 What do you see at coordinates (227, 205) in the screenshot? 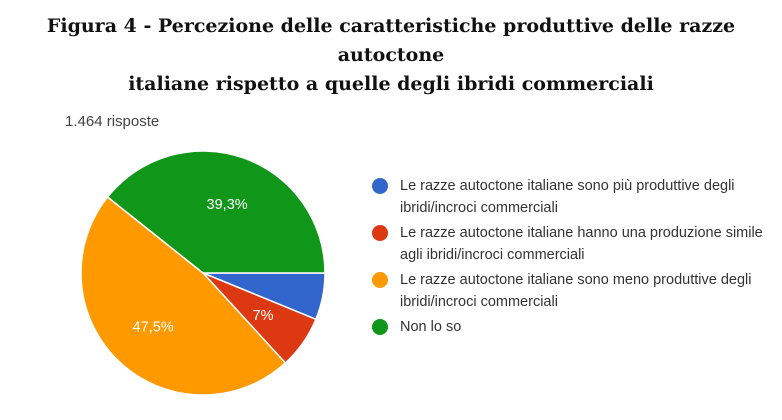
I see `pie-slice-label-3: 39,3%` at bounding box center [227, 205].